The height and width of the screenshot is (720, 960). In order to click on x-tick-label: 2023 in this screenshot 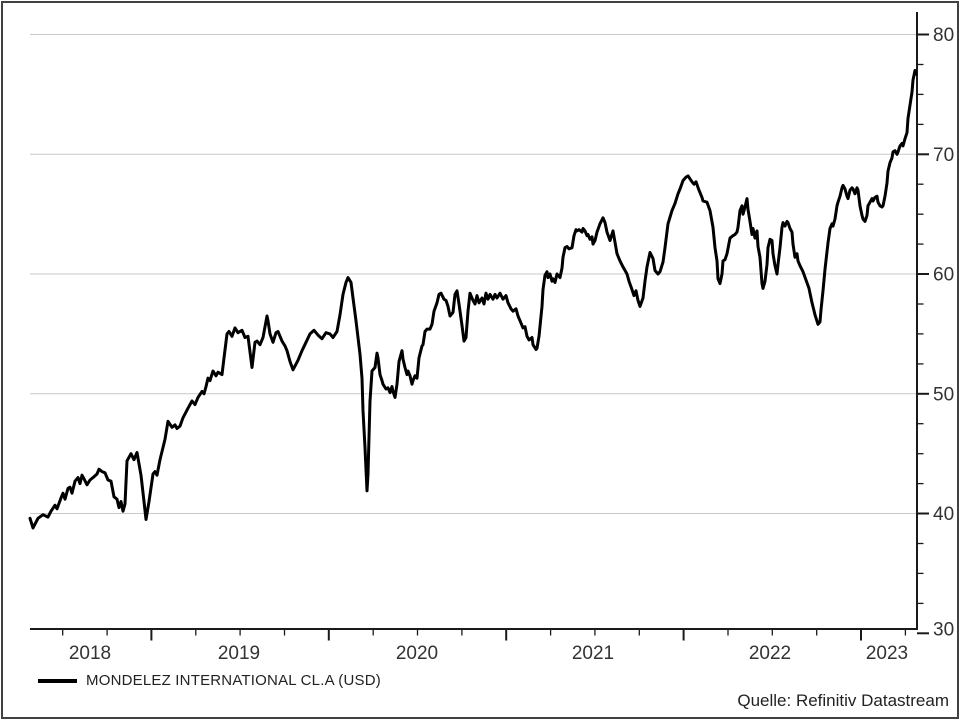, I will do `click(887, 653)`.